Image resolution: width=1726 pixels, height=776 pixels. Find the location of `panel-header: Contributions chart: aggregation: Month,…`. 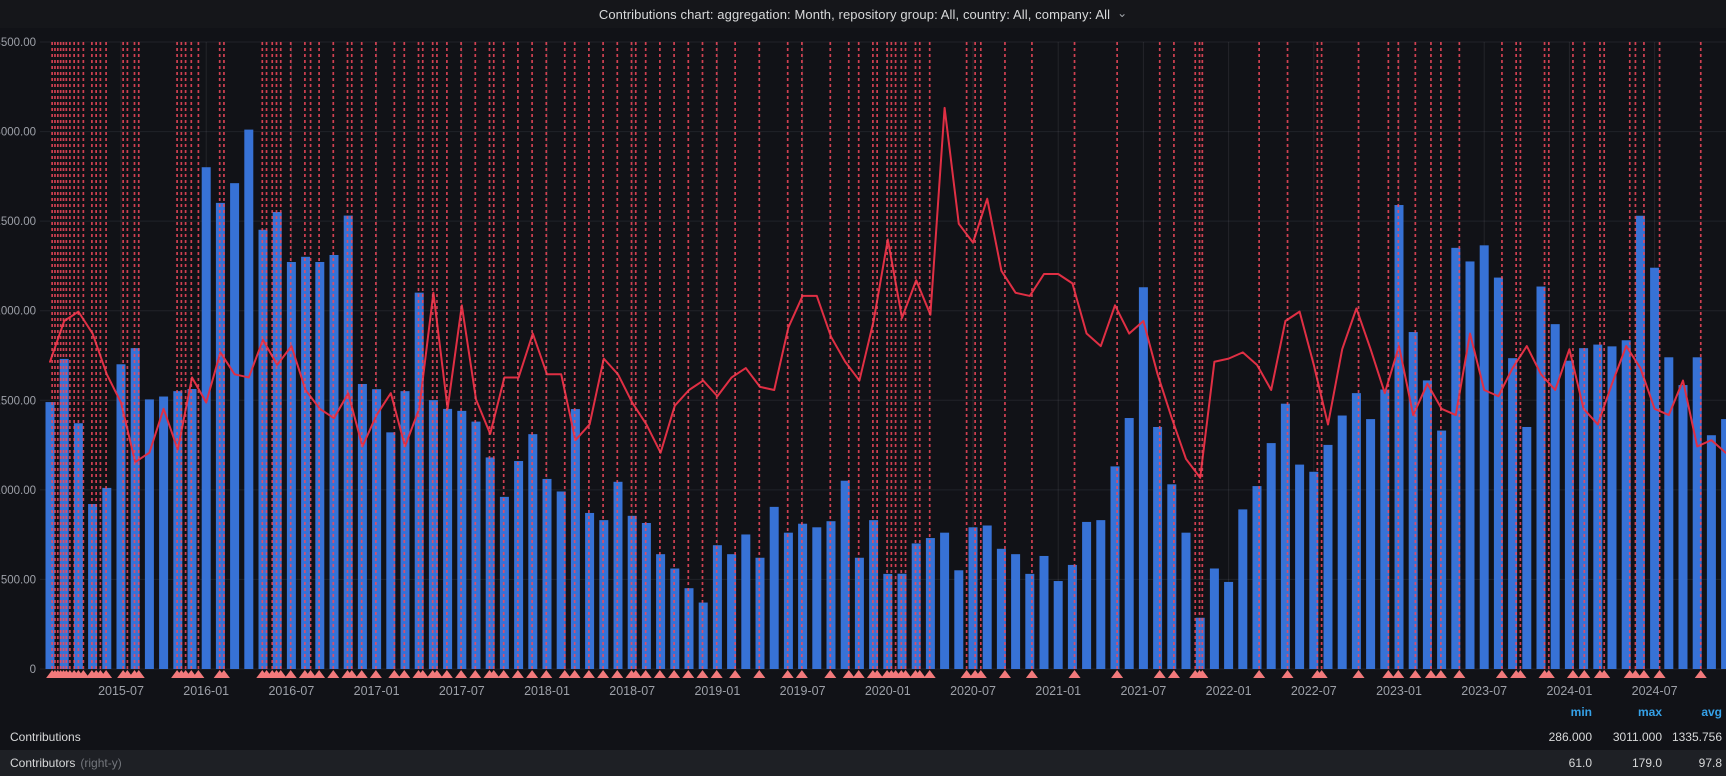

panel-header: Contributions chart: aggregation: Month,… is located at coordinates (863, 14).